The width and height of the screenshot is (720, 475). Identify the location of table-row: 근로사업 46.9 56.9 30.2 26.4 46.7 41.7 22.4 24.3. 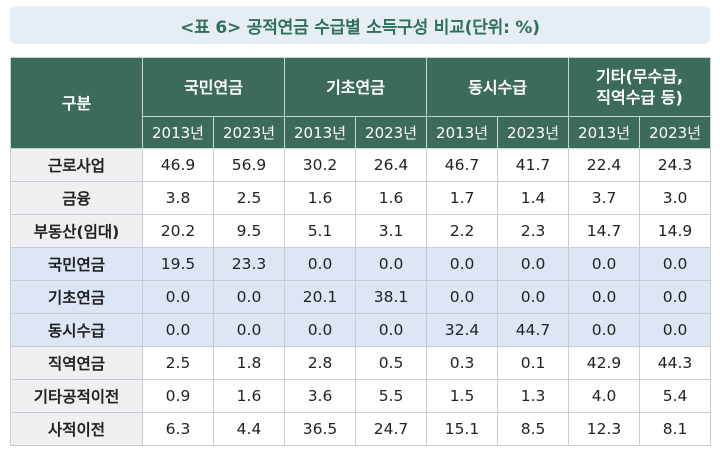
(361, 165).